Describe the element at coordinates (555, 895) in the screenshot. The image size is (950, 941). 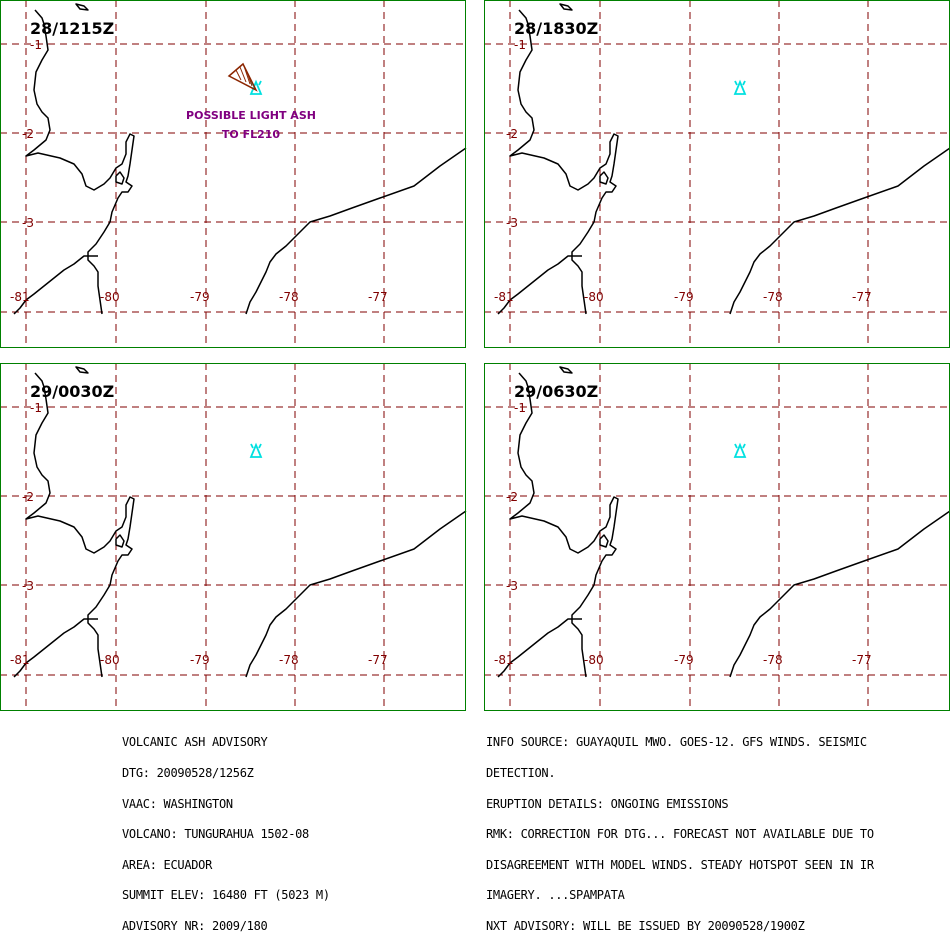
I see `advisory-line: IMAGERY. ...SPAMPATA` at that location.